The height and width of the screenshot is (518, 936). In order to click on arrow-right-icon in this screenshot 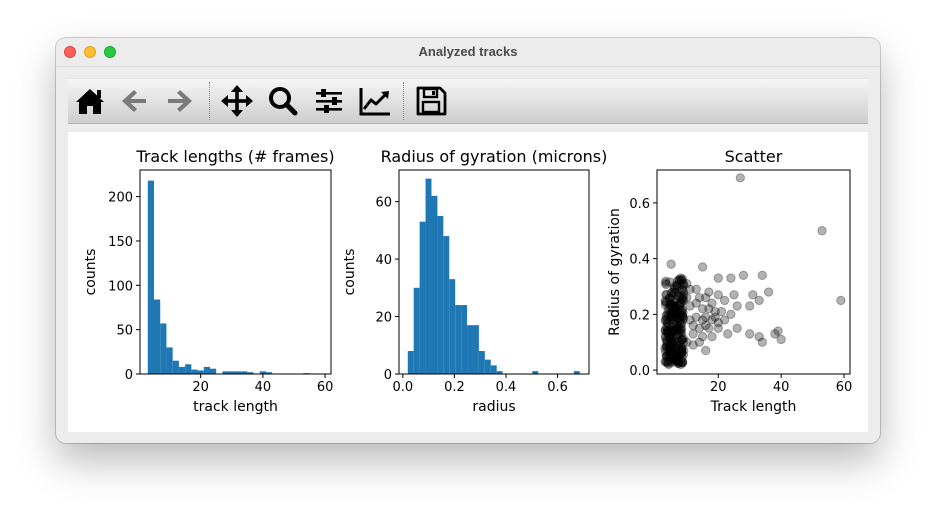, I will do `click(180, 101)`.